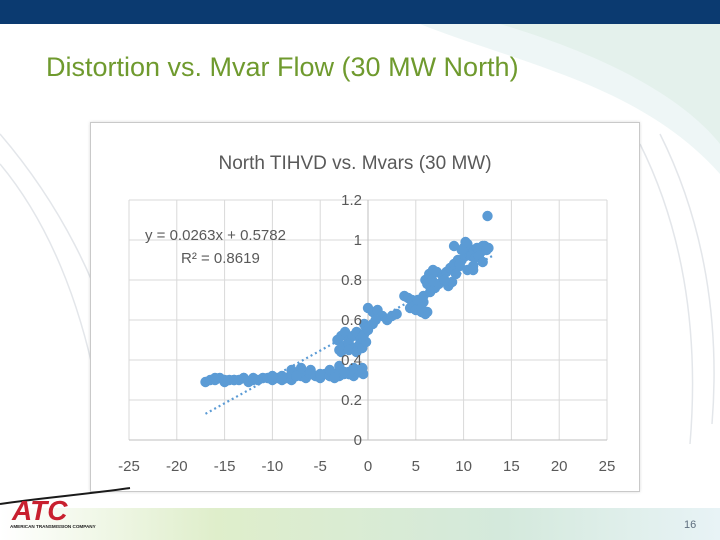 The image size is (720, 540). Describe the element at coordinates (220, 258) in the screenshot. I see `trendline-r-squared: R² = 0.8619` at that location.